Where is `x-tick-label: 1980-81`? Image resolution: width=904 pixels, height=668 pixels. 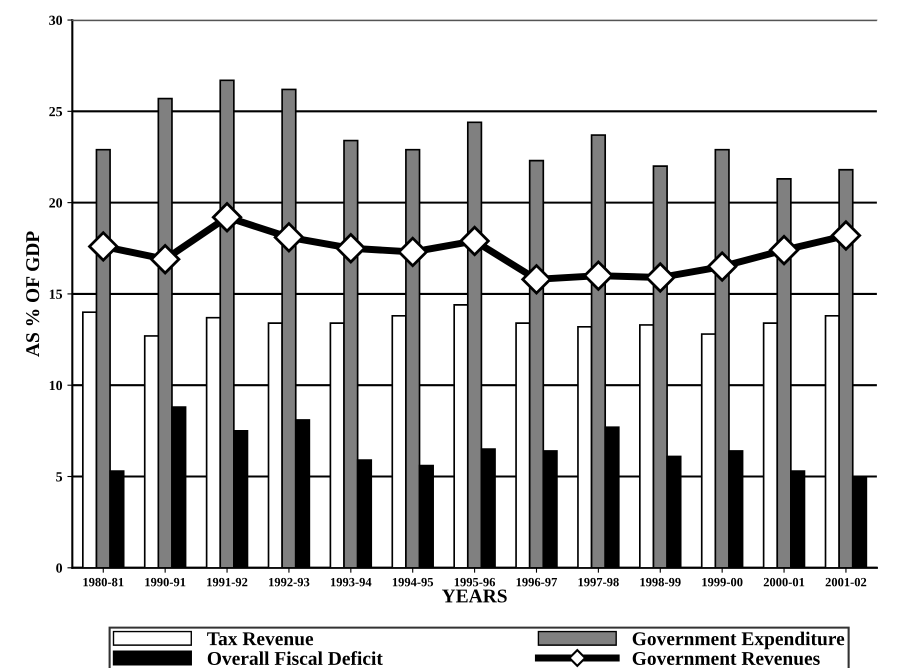 x-tick-label: 1980-81 is located at coordinates (103, 582).